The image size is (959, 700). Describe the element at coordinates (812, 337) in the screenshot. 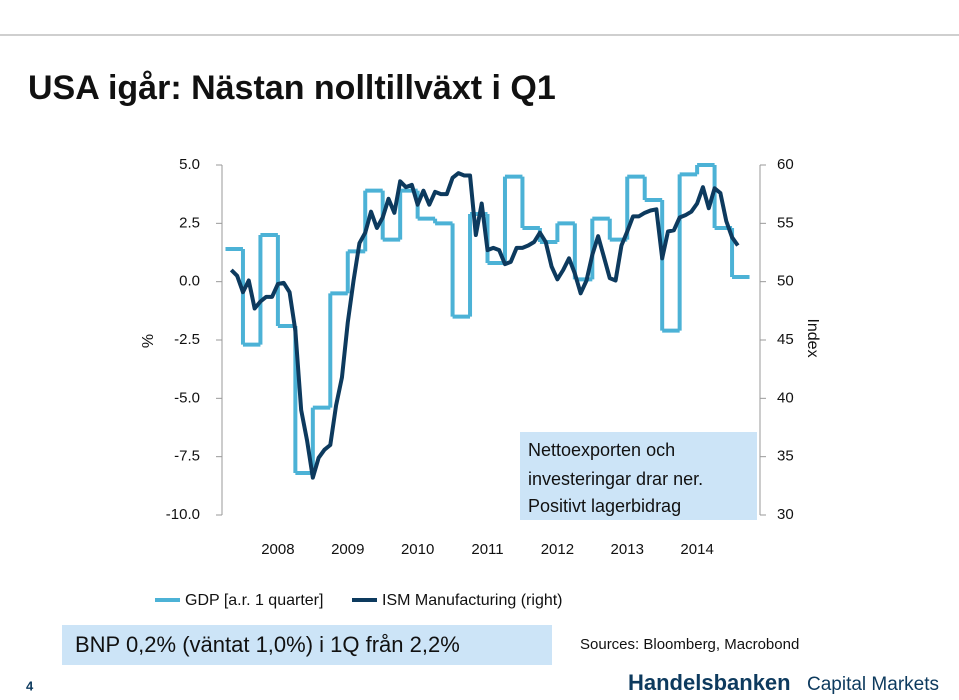

I see `y2-axis-label: Index` at that location.